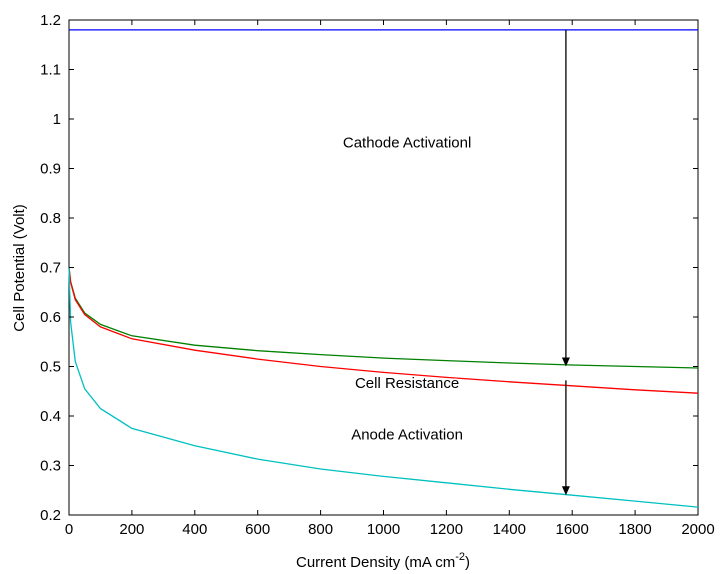 The image size is (720, 574). What do you see at coordinates (407, 434) in the screenshot?
I see `annotation-3: Anode Activation` at bounding box center [407, 434].